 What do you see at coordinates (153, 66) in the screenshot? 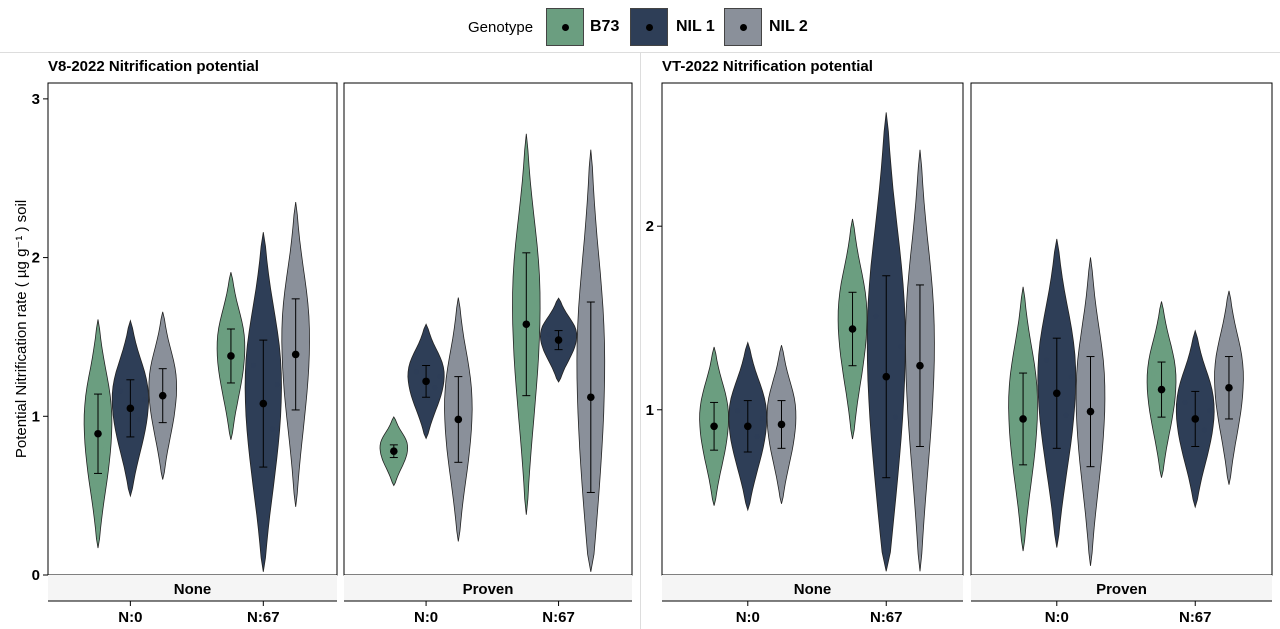
I see `chart-title-v8: V8-2022 Nitrification potential` at bounding box center [153, 66].